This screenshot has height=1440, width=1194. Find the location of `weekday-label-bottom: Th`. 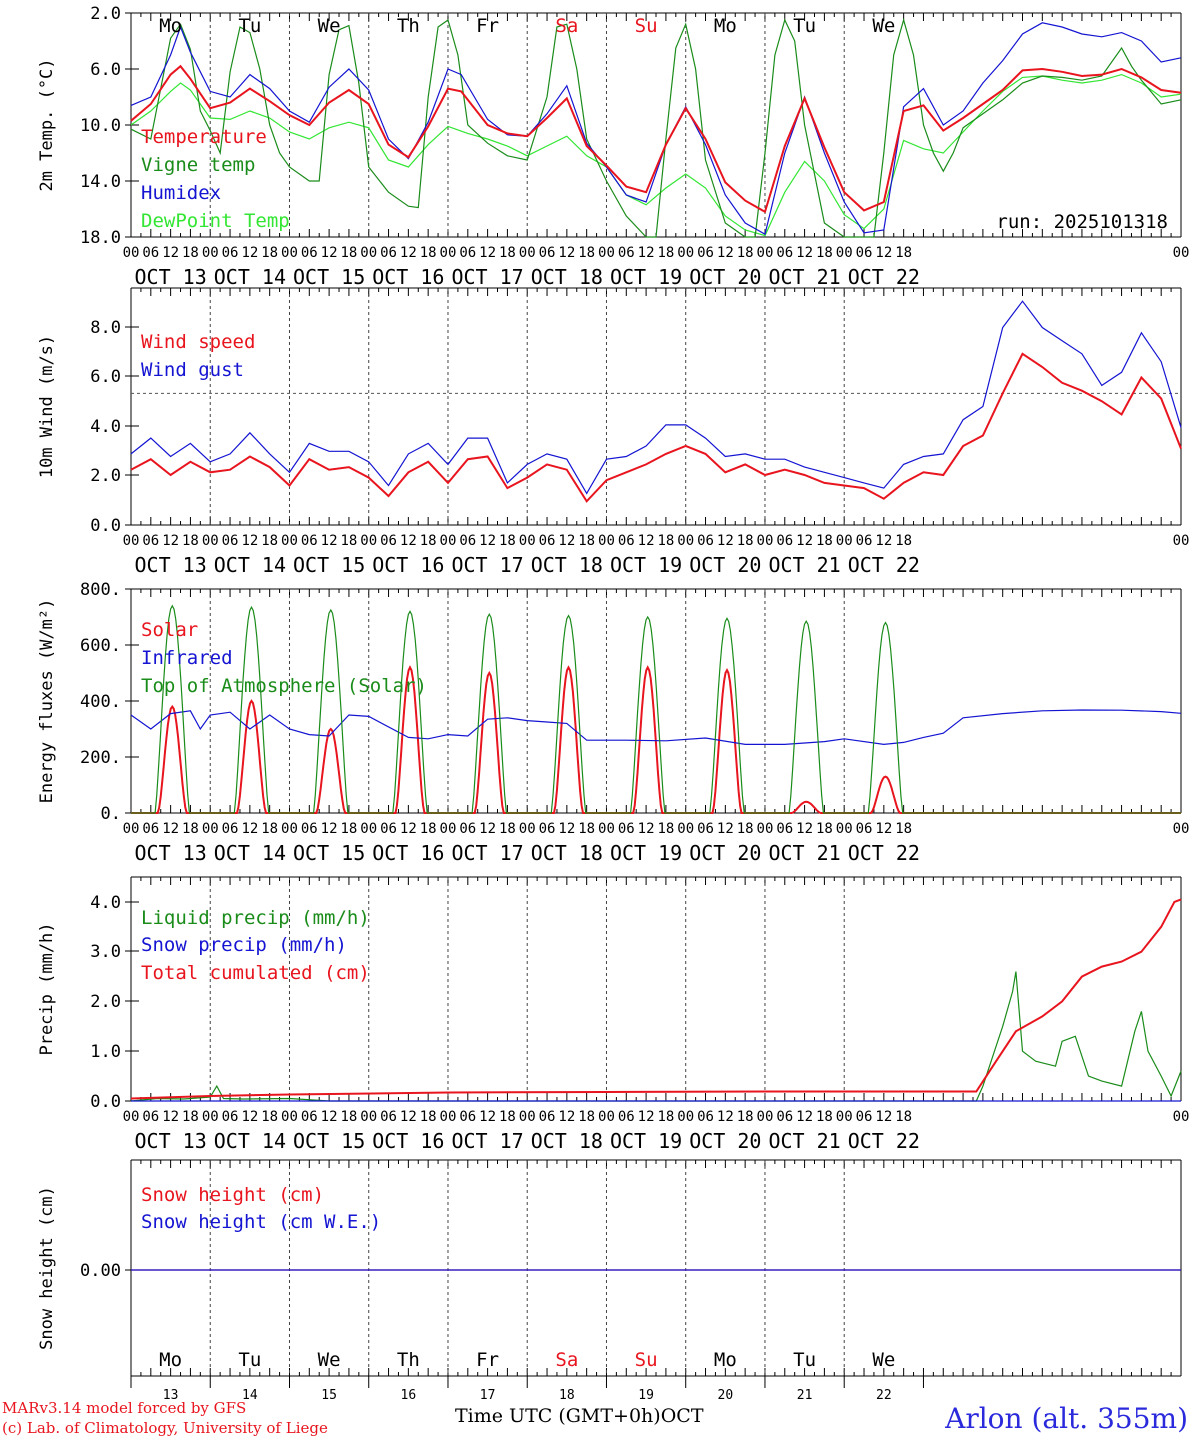

weekday-label-bottom: Th is located at coordinates (408, 1360).